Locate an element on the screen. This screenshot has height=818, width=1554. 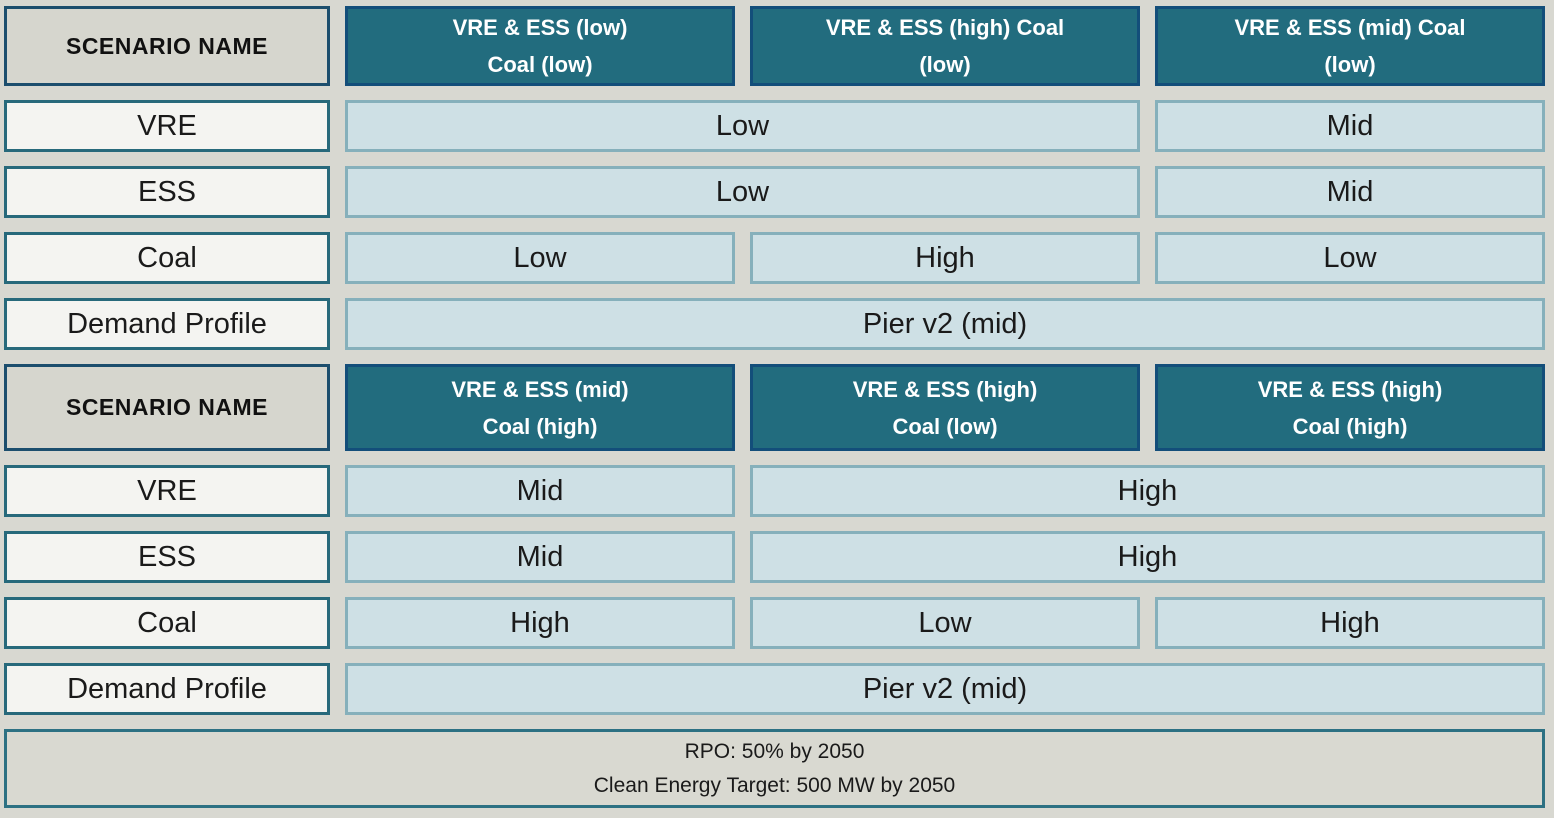
column-header: VRE & ESS (mid) Coal (low) is located at coordinates (1350, 46).